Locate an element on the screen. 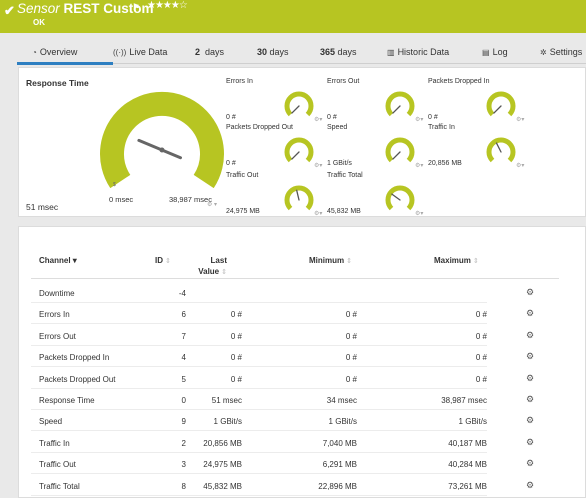 The height and width of the screenshot is (498, 586). gauge-settings-icon: ⚙ ▾ is located at coordinates (212, 205).